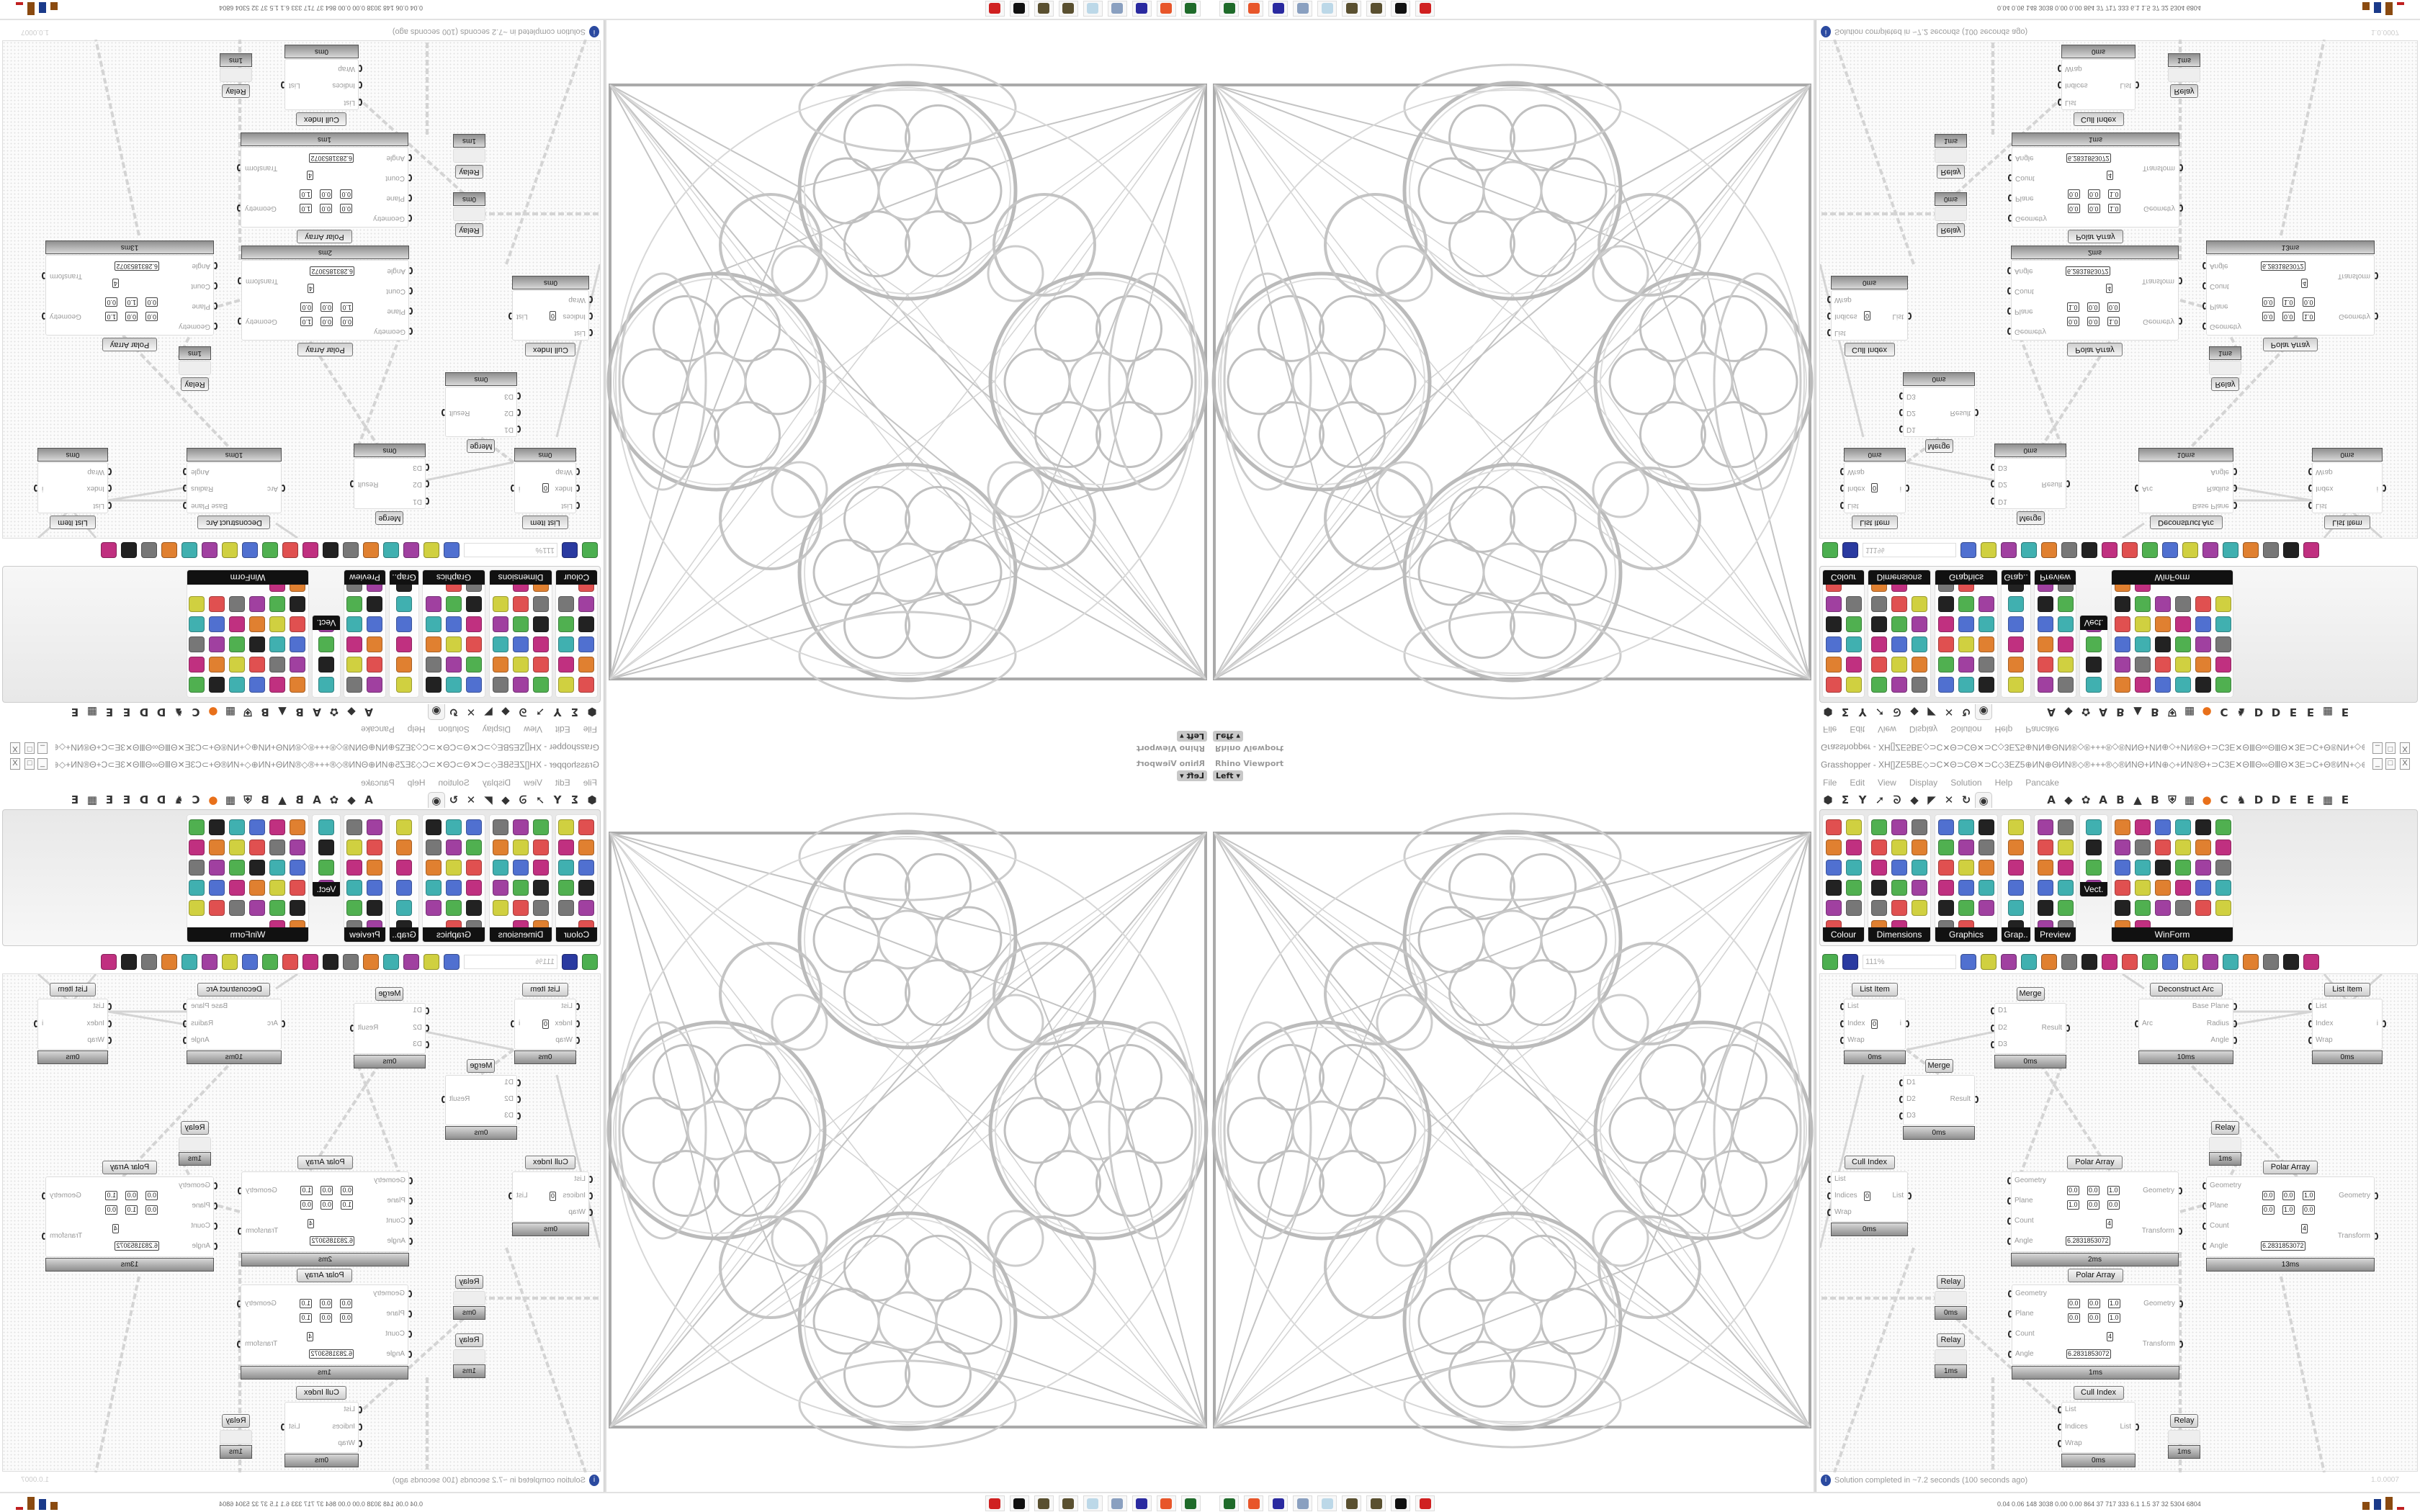 Image resolution: width=2420 pixels, height=1512 pixels. I want to click on ribbon-group-label: Grap.., so click(404, 577).